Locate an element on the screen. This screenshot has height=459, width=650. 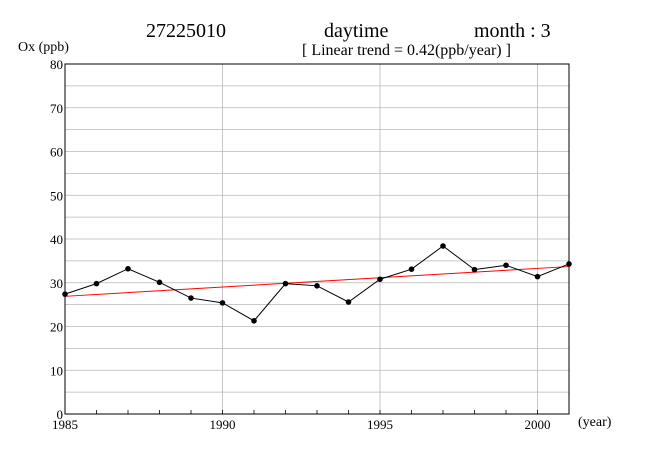
series-group is located at coordinates (317, 283).